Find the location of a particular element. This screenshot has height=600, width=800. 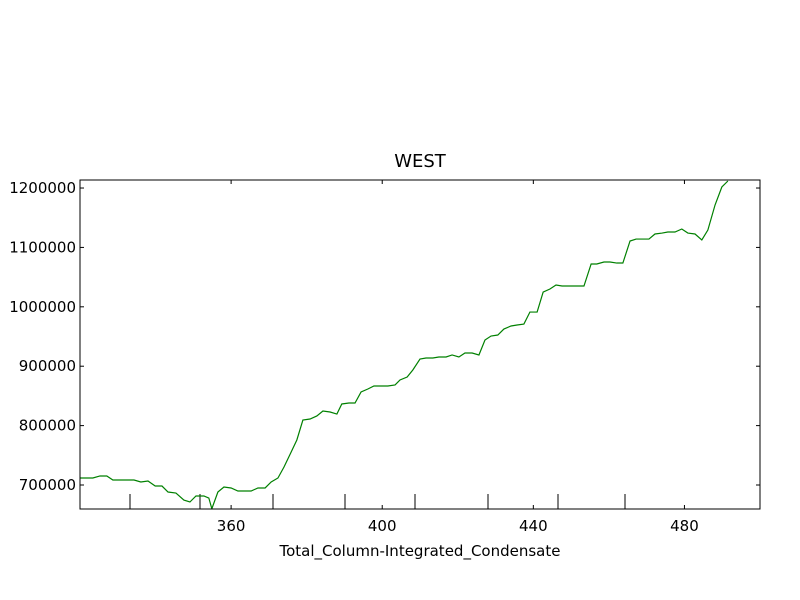

y-tick-label: 1000000 is located at coordinates (42, 307).